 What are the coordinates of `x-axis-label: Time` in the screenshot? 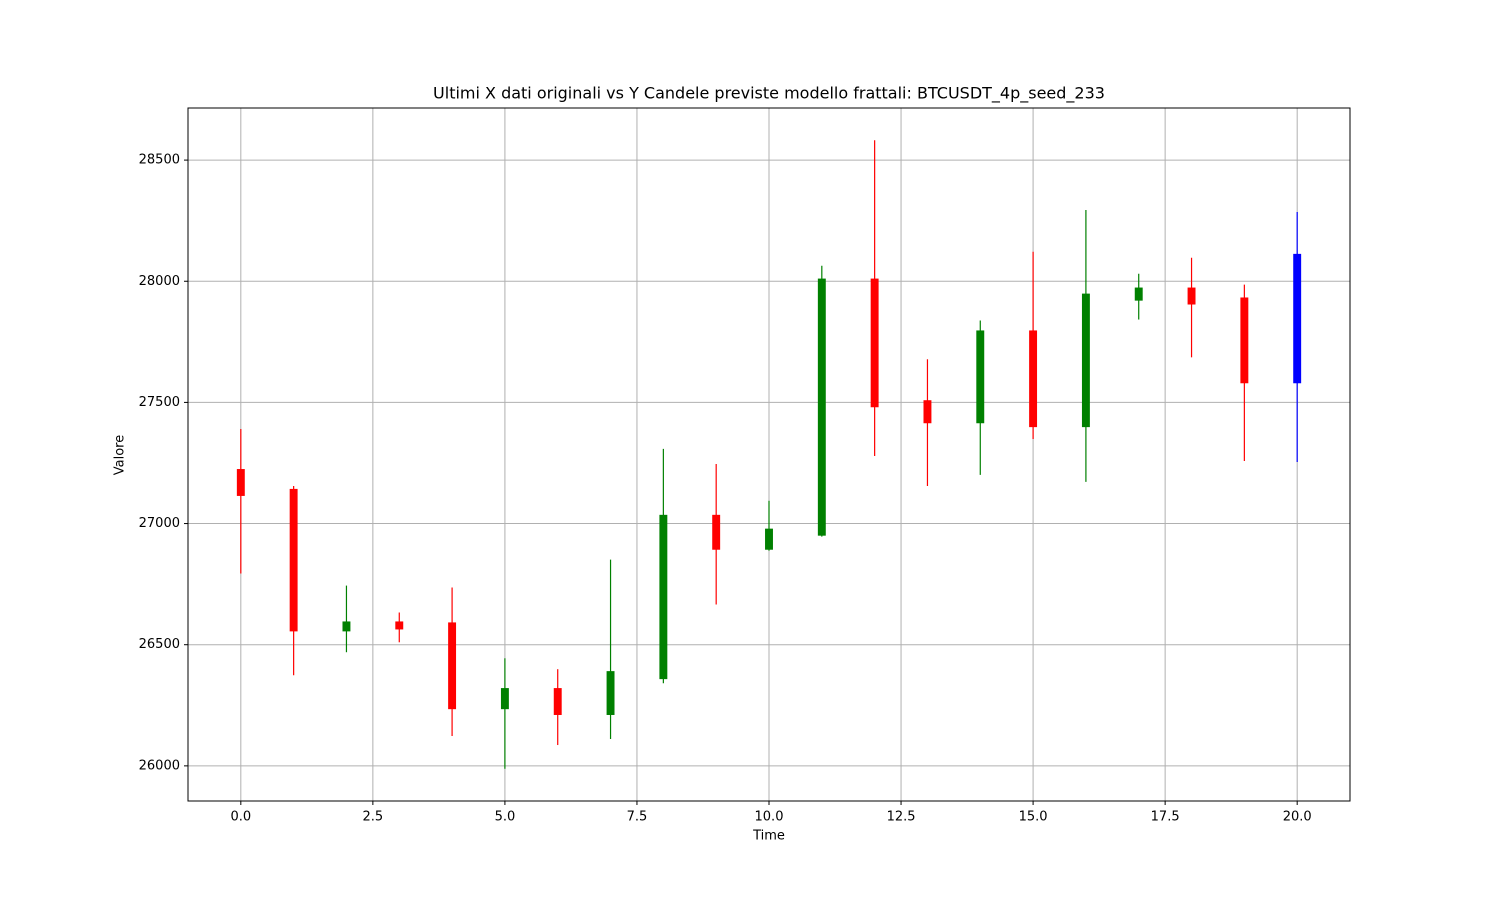 It's located at (768, 836).